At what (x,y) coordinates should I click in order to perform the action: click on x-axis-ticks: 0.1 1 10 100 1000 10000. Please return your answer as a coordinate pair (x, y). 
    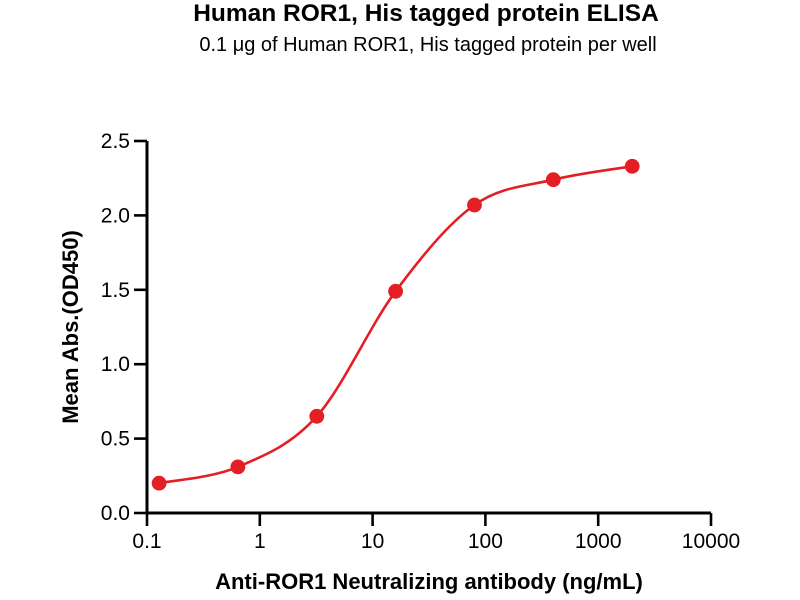
    Looking at the image, I should click on (436, 533).